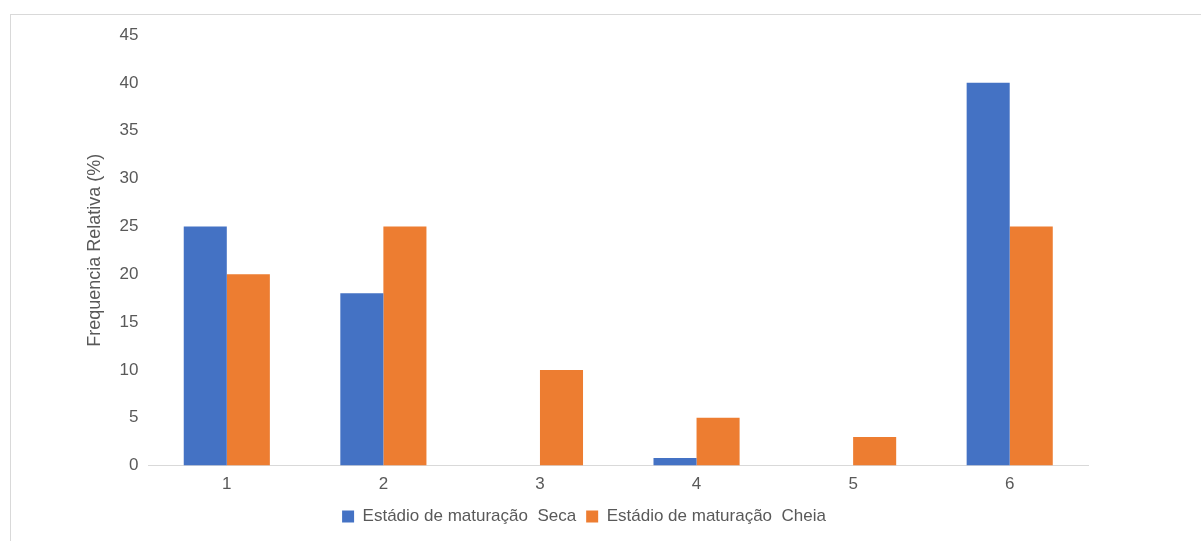 Image resolution: width=1203 pixels, height=543 pixels. What do you see at coordinates (129, 82) in the screenshot?
I see `y-tick-label: 40` at bounding box center [129, 82].